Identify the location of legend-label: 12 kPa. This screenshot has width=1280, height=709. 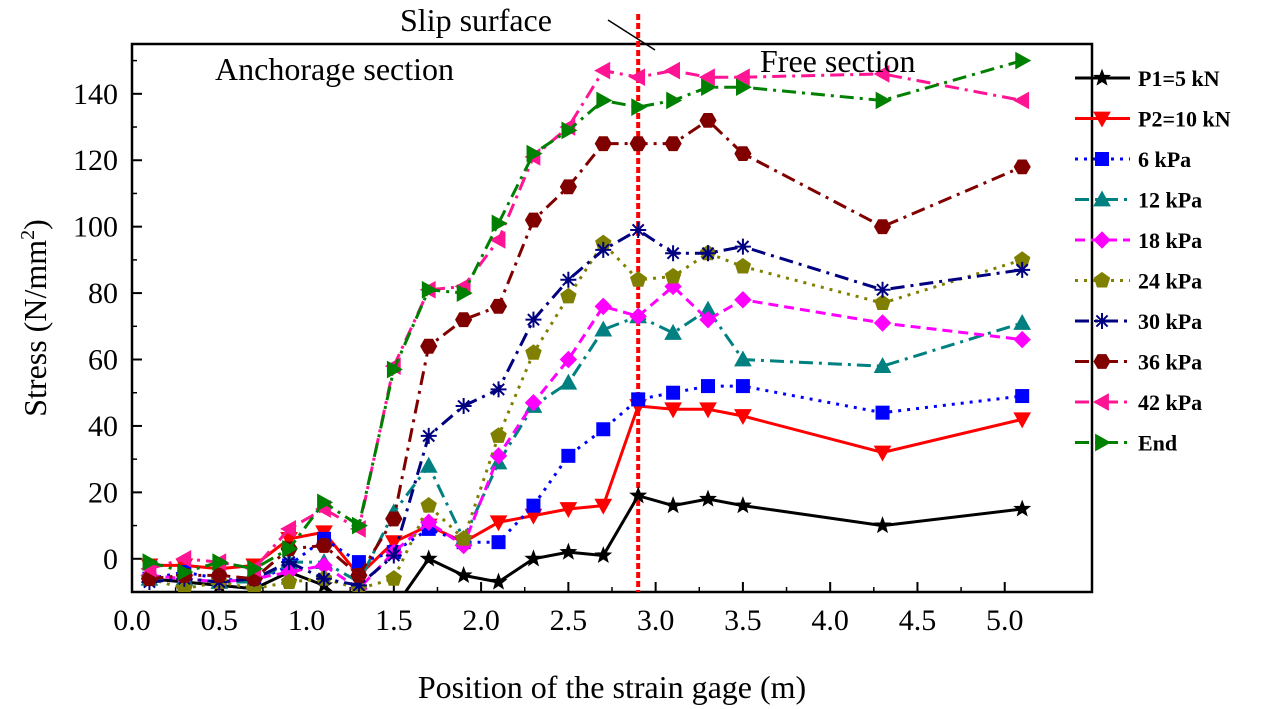
(1170, 200).